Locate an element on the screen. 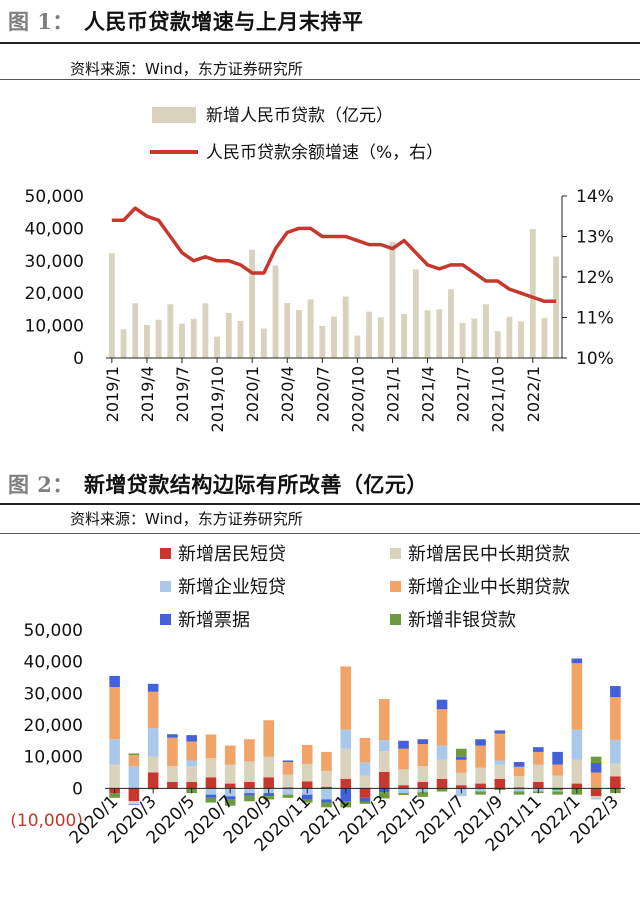 Image resolution: width=640 pixels, height=914 pixels. figure-2-title-text: 新增贷款结构边际有所改善（亿元） is located at coordinates (255, 484).